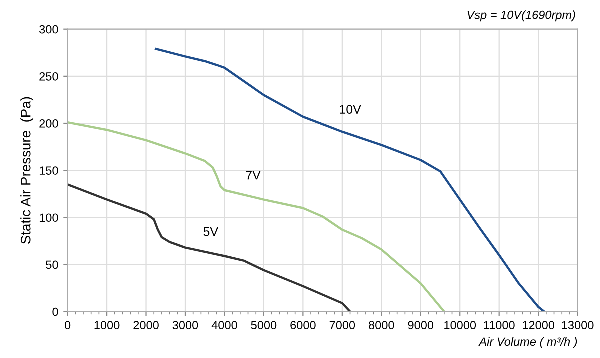  Describe the element at coordinates (49, 124) in the screenshot. I see `y-tick-label: 200` at that location.